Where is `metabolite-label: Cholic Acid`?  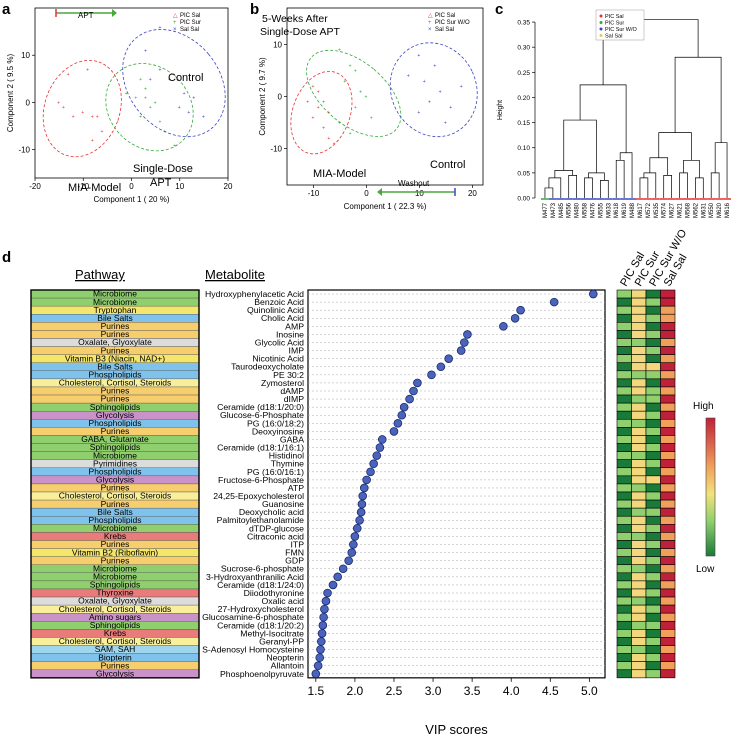 metabolite-label: Cholic Acid is located at coordinates (282, 318).